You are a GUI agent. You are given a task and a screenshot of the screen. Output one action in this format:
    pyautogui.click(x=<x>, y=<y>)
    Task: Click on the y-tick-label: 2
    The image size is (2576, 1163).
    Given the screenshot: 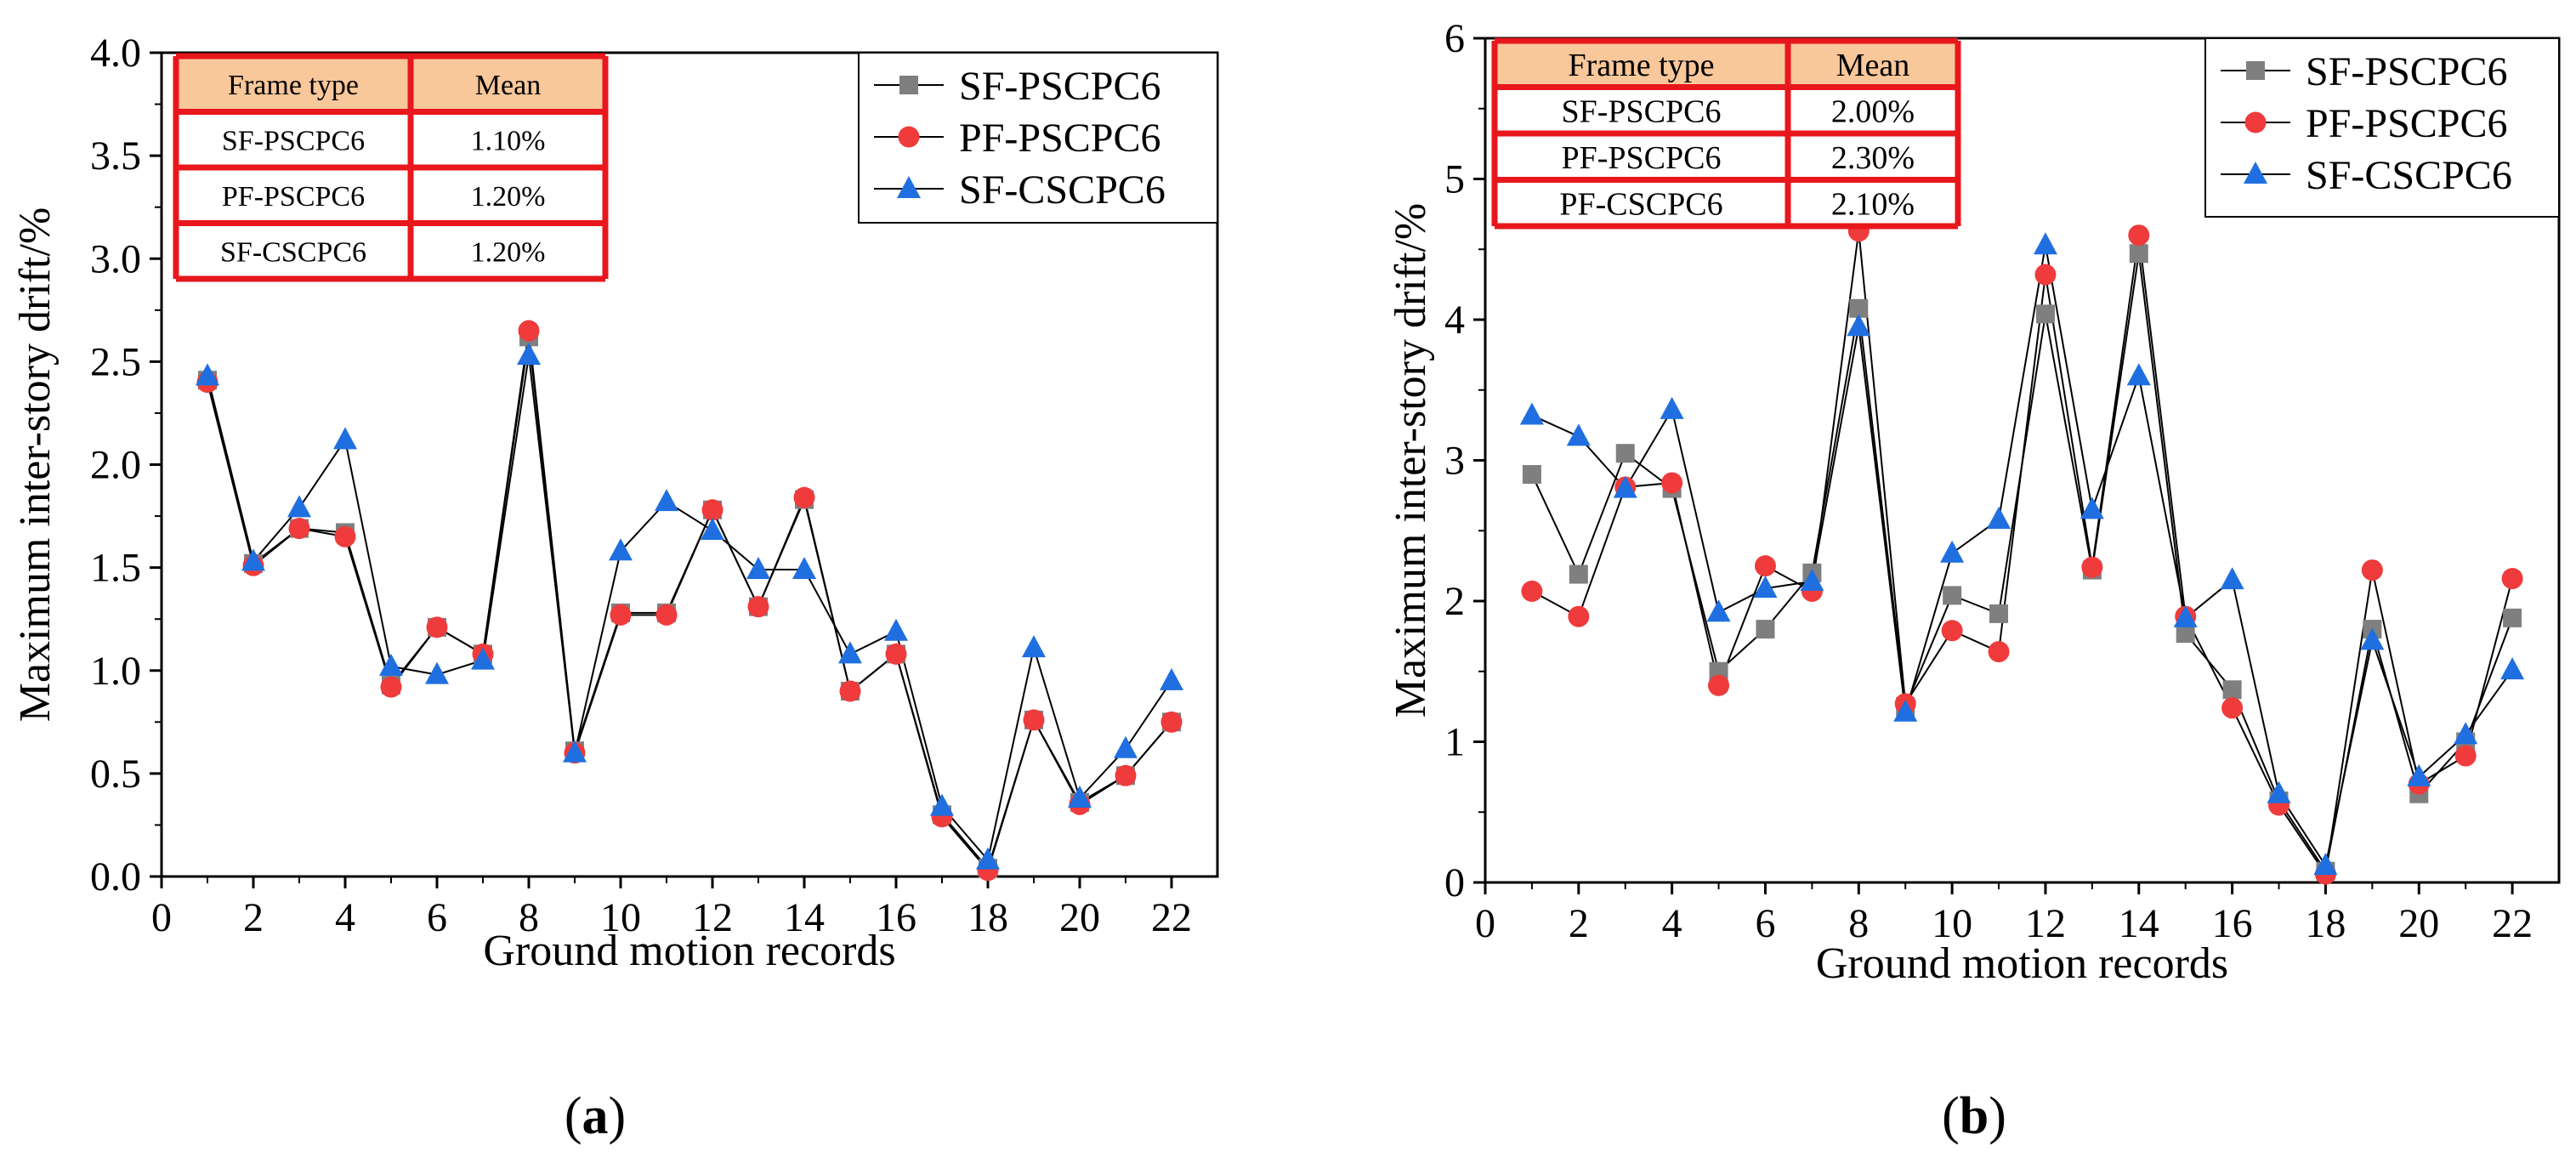 What is the action you would take?
    pyautogui.click(x=1455, y=601)
    